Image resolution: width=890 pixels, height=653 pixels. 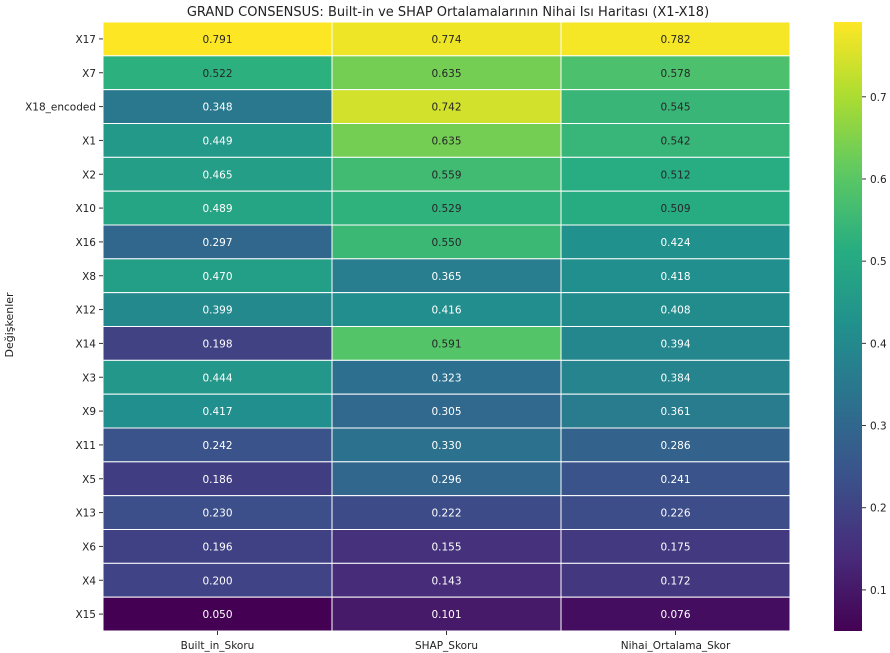 I want to click on cell-value-label: 0.774, so click(x=446, y=40).